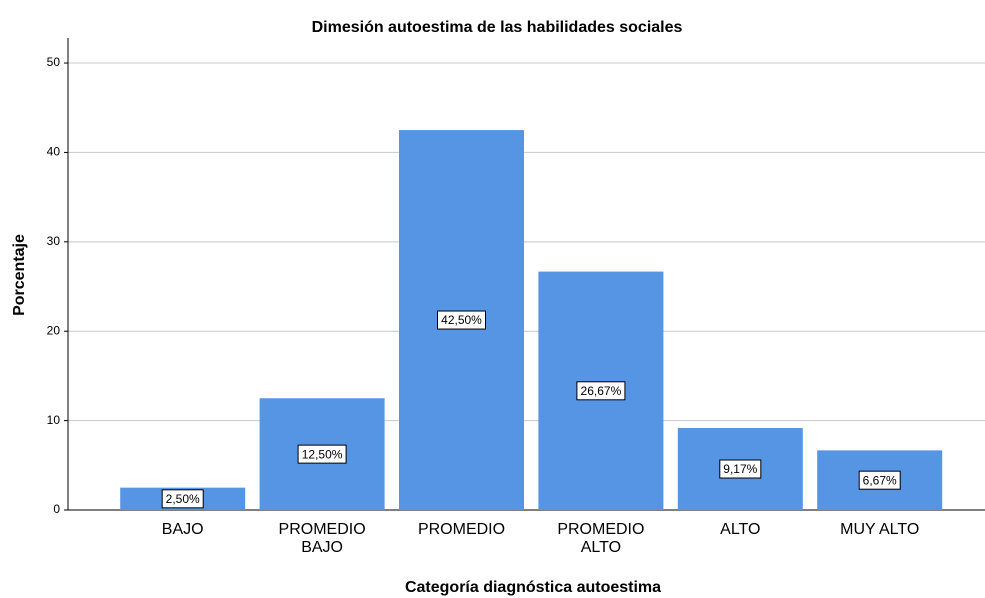 This screenshot has height=598, width=985. What do you see at coordinates (533, 587) in the screenshot?
I see `x-axis-label: Categoría diagnóstica autoestima` at bounding box center [533, 587].